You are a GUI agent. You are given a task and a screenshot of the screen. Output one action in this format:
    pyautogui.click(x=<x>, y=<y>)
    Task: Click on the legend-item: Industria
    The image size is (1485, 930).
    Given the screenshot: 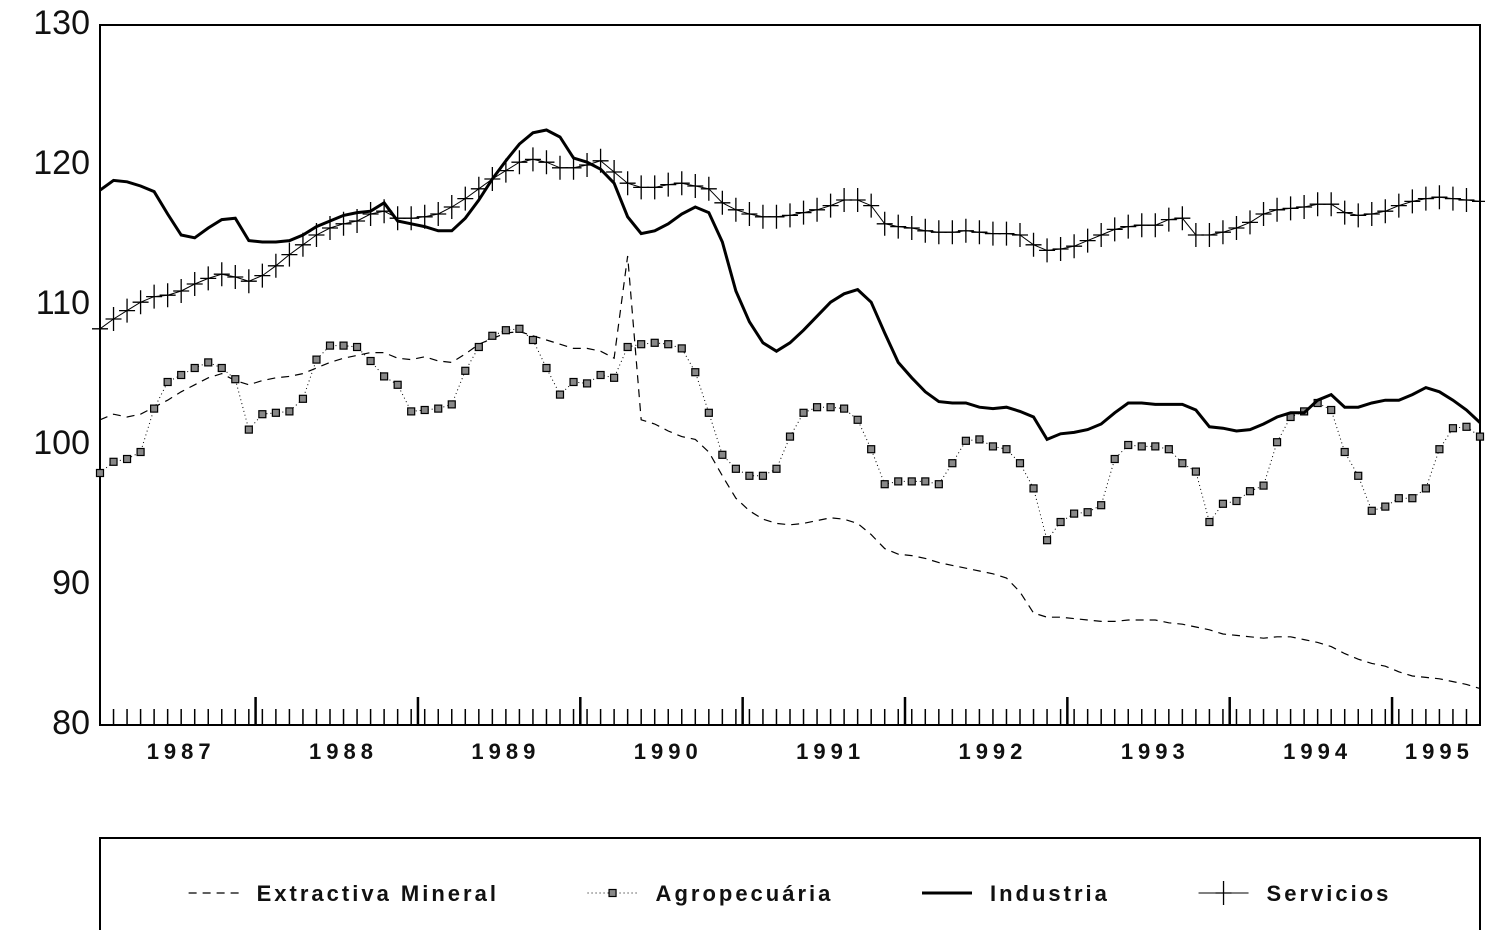 What is the action you would take?
    pyautogui.click(x=1016, y=893)
    